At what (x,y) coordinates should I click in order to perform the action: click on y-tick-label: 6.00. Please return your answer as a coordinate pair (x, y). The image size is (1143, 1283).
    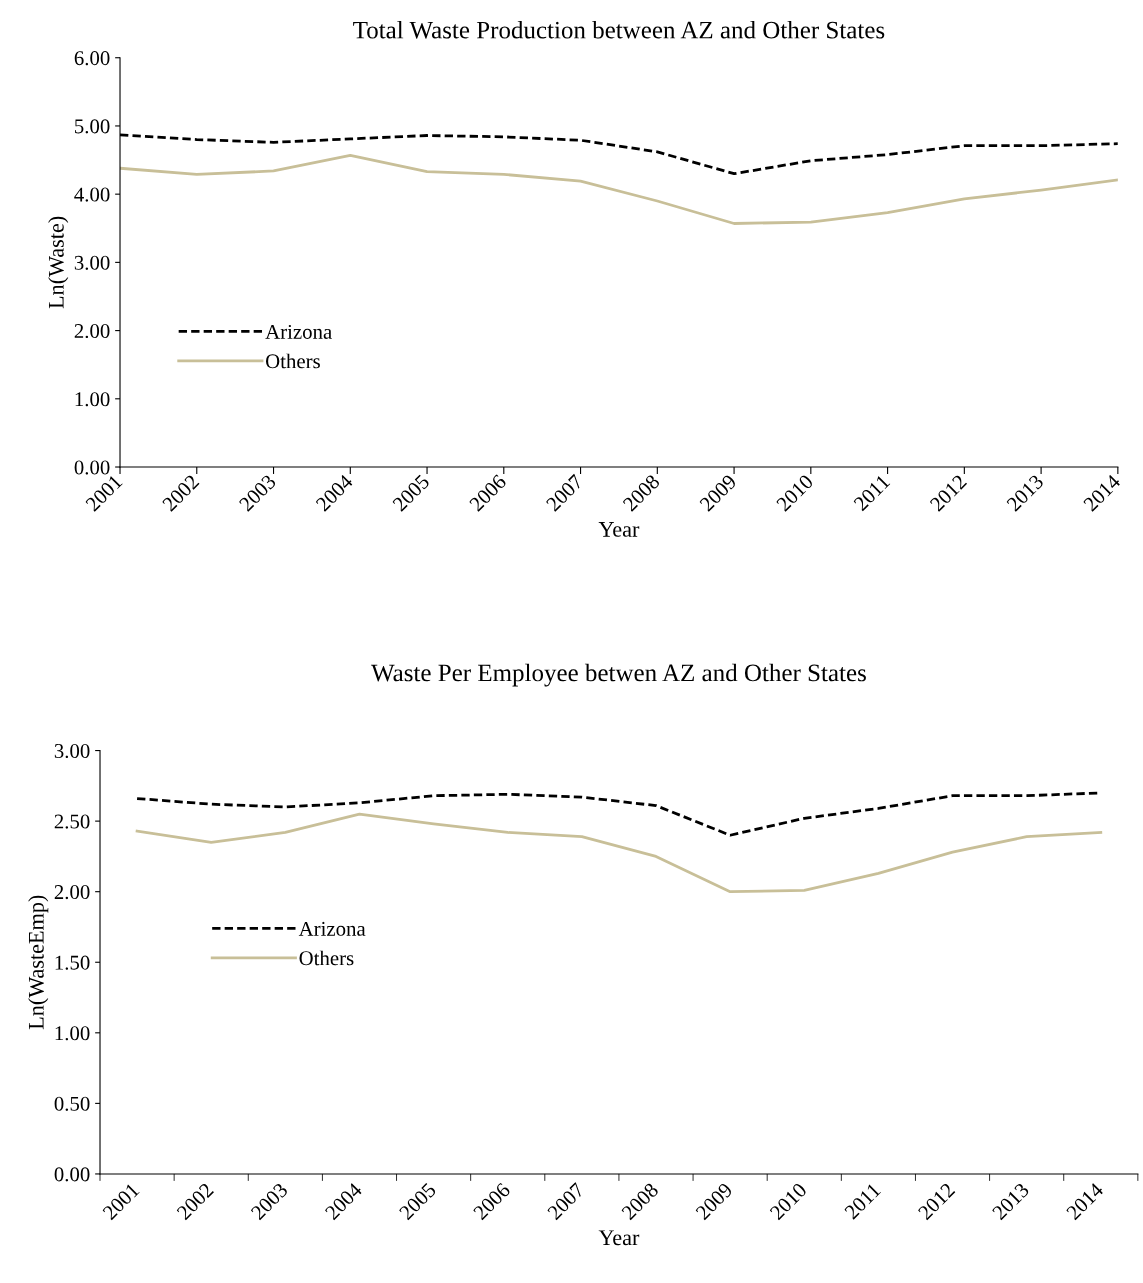
    Looking at the image, I should click on (92, 58).